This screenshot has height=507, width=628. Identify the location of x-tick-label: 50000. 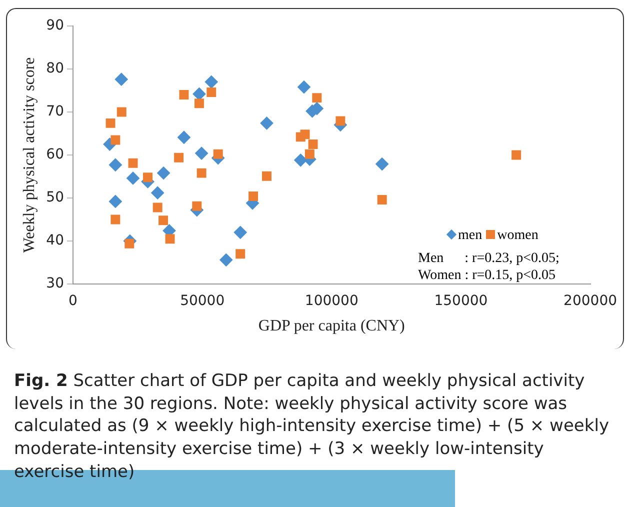
(202, 301).